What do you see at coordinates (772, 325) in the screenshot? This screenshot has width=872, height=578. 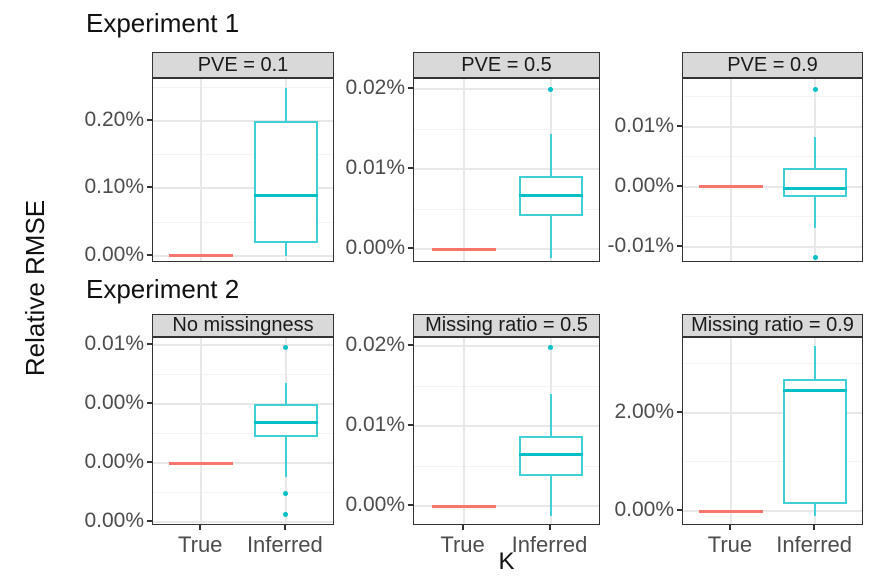 I see `facet-strip: Missing ratio = 0.9` at bounding box center [772, 325].